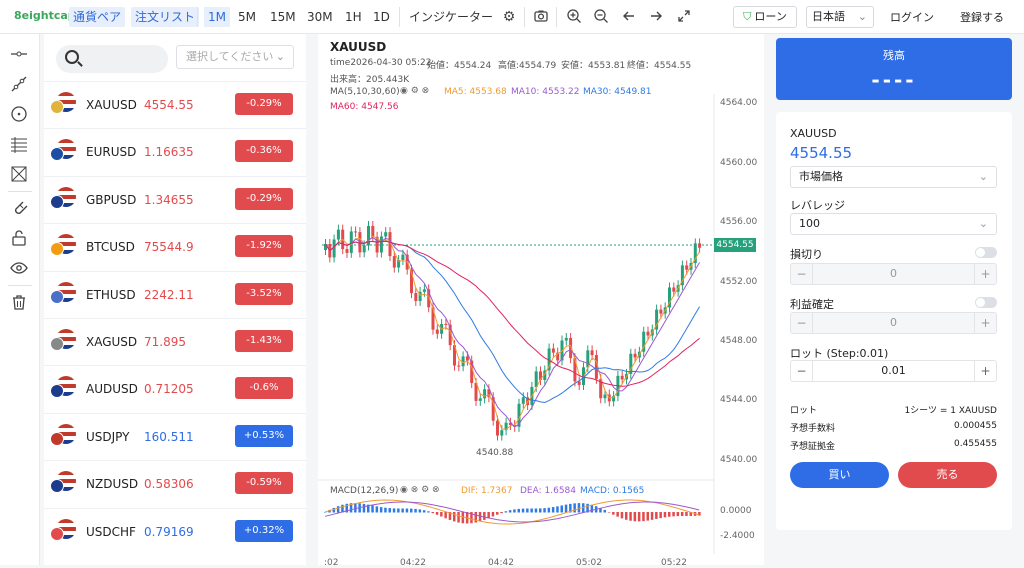  What do you see at coordinates (893, 177) in the screenshot?
I see `order-type-select: 市場価格 ⌄` at bounding box center [893, 177].